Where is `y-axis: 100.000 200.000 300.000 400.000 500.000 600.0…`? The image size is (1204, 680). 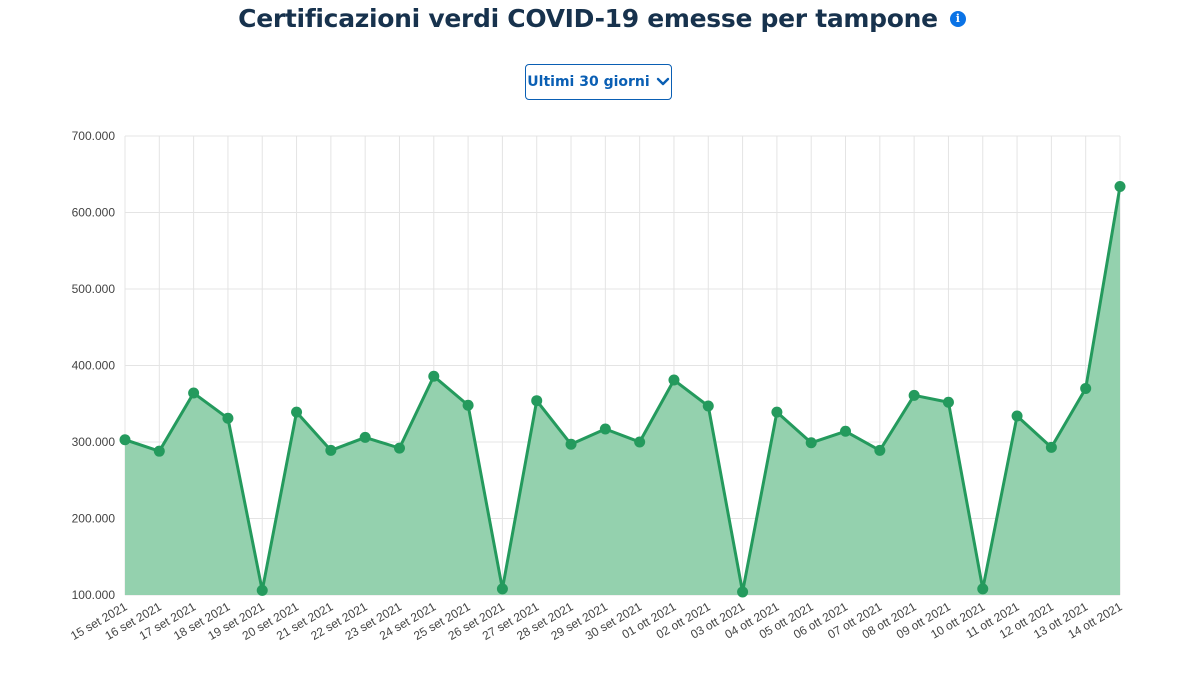
y-axis: 100.000 200.000 300.000 400.000 500.000 600.0… is located at coordinates (94, 365).